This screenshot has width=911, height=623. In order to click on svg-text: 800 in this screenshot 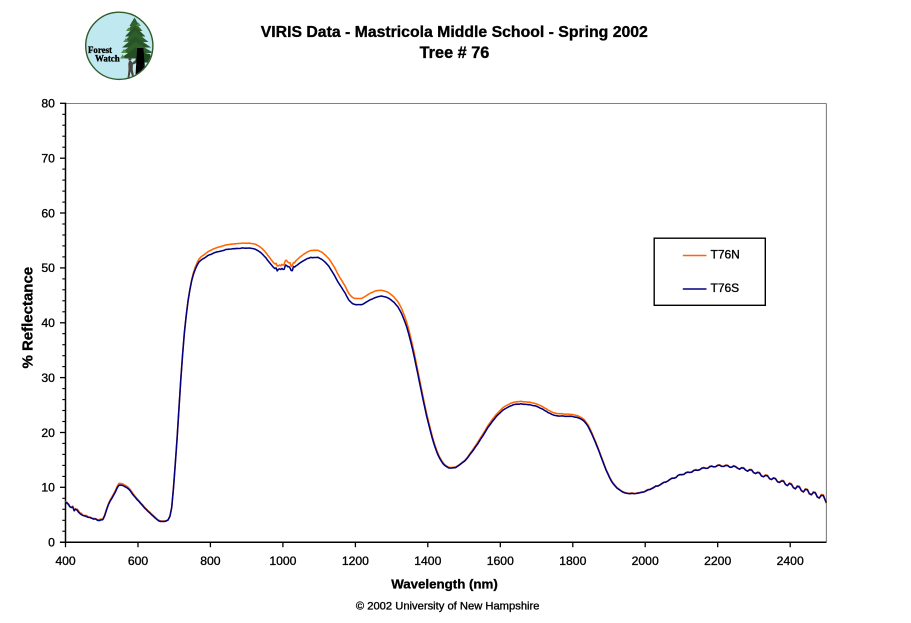, I will do `click(210, 561)`.